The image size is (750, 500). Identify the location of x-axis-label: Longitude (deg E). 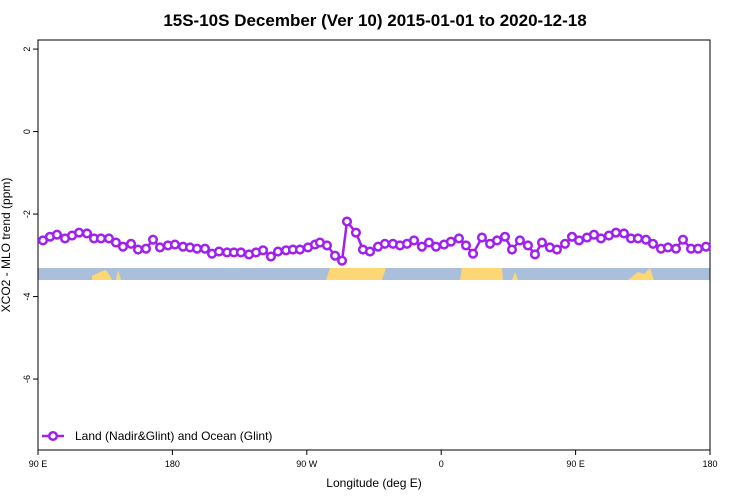
(373, 483).